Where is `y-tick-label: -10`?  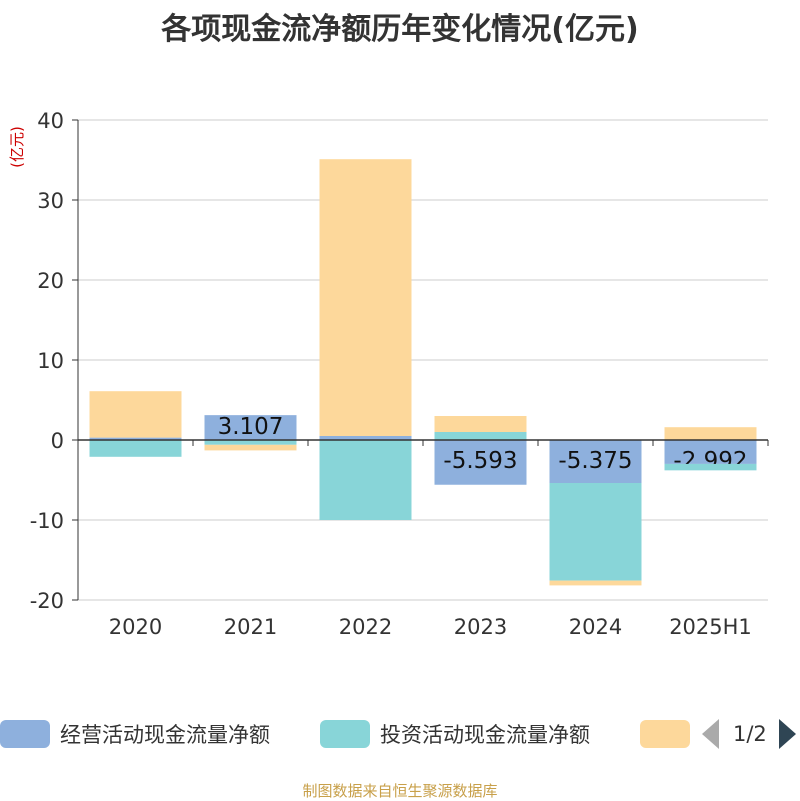 y-tick-label: -10 is located at coordinates (47, 521).